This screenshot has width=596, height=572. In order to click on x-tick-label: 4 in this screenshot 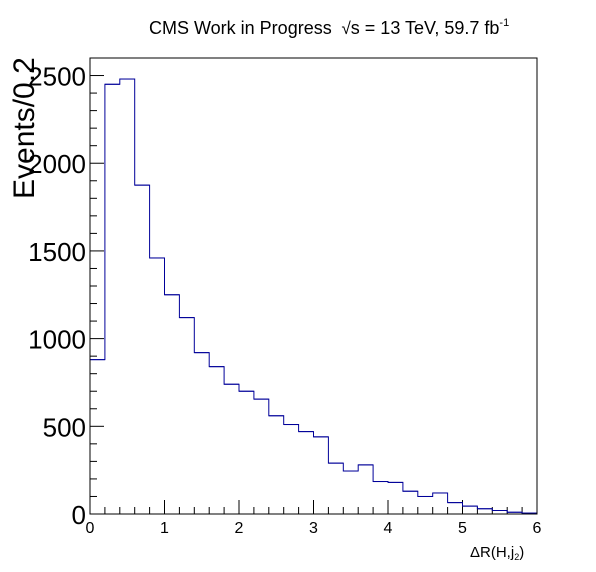, I will do `click(388, 528)`.